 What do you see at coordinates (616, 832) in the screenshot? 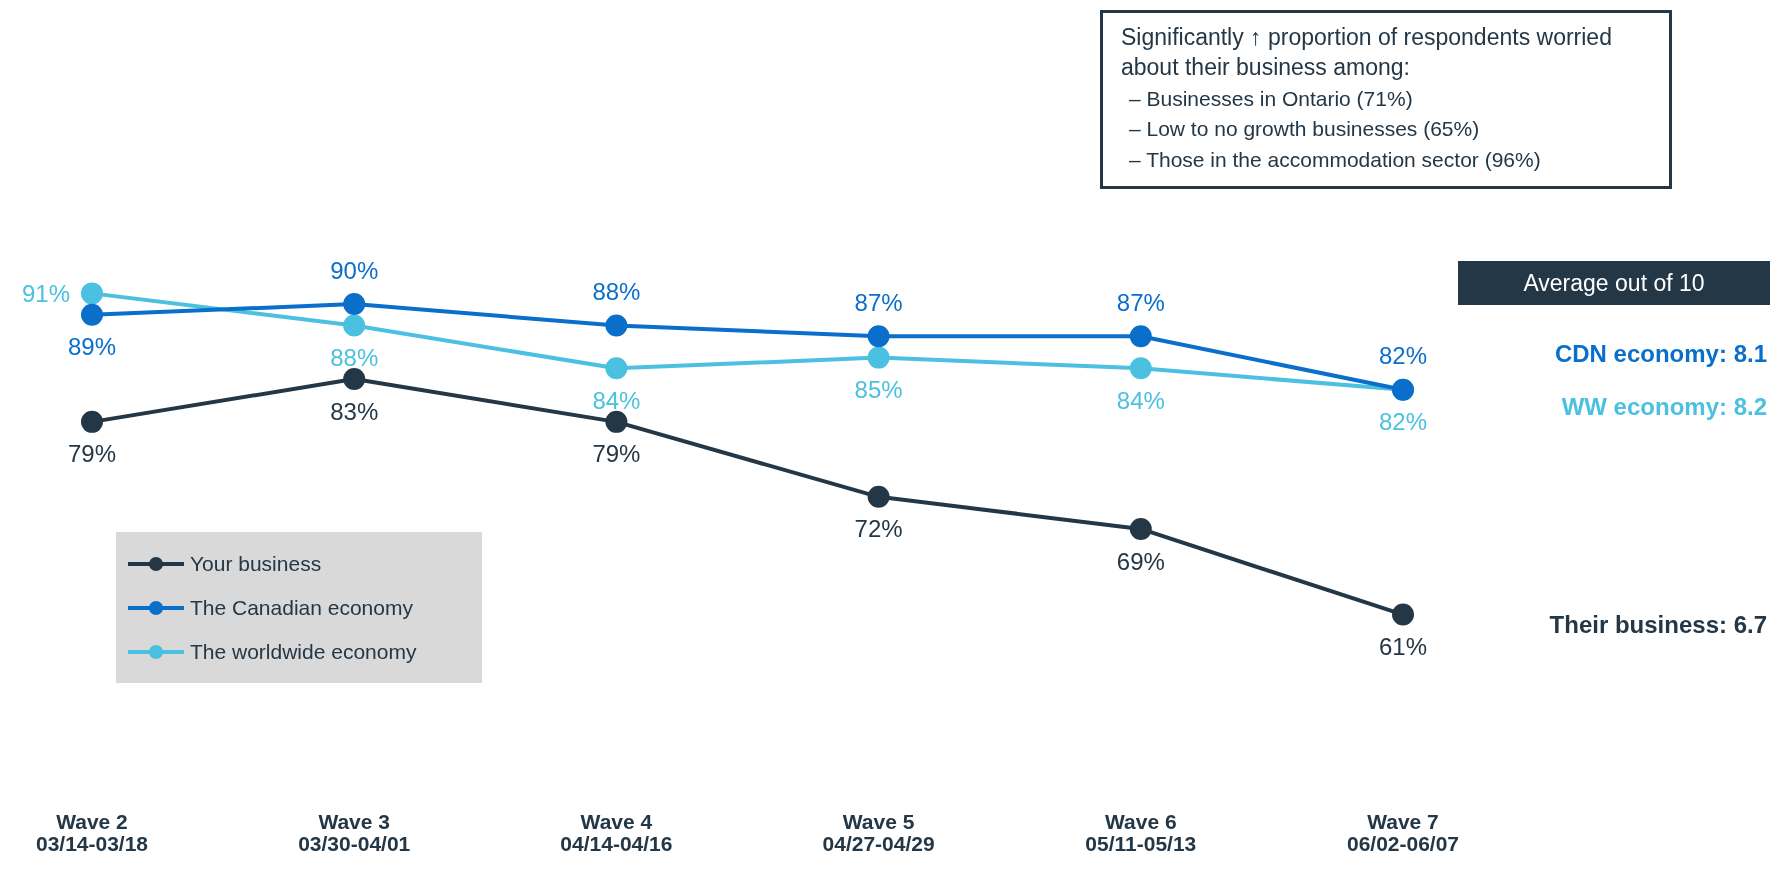
I see `x-tick-label: Wave 4 04/14-04/16` at bounding box center [616, 832].